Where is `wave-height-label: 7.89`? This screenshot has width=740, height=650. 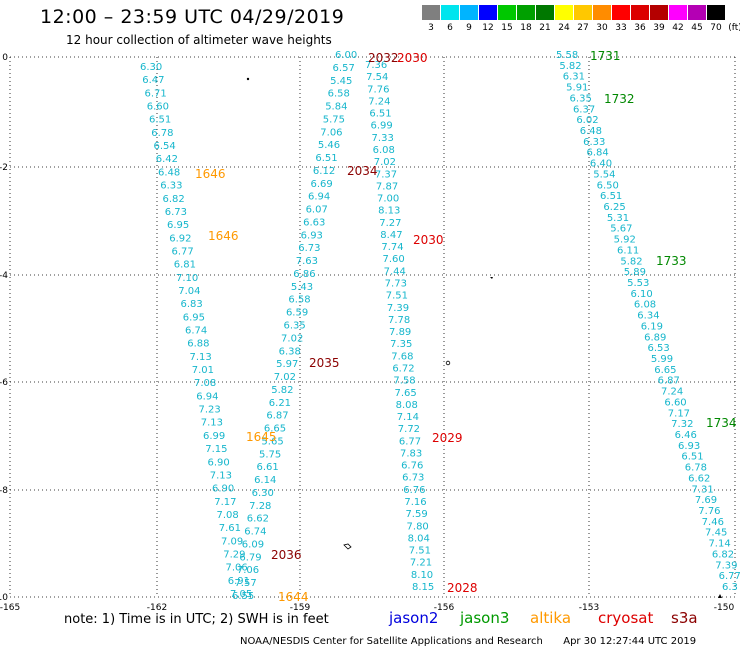 wave-height-label: 7.89 is located at coordinates (400, 332).